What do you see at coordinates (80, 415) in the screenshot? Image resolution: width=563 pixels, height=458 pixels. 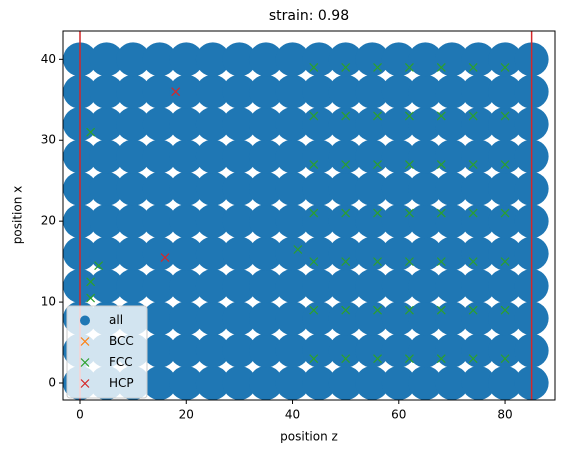 I see `x-tick-label: 0` at bounding box center [80, 415].